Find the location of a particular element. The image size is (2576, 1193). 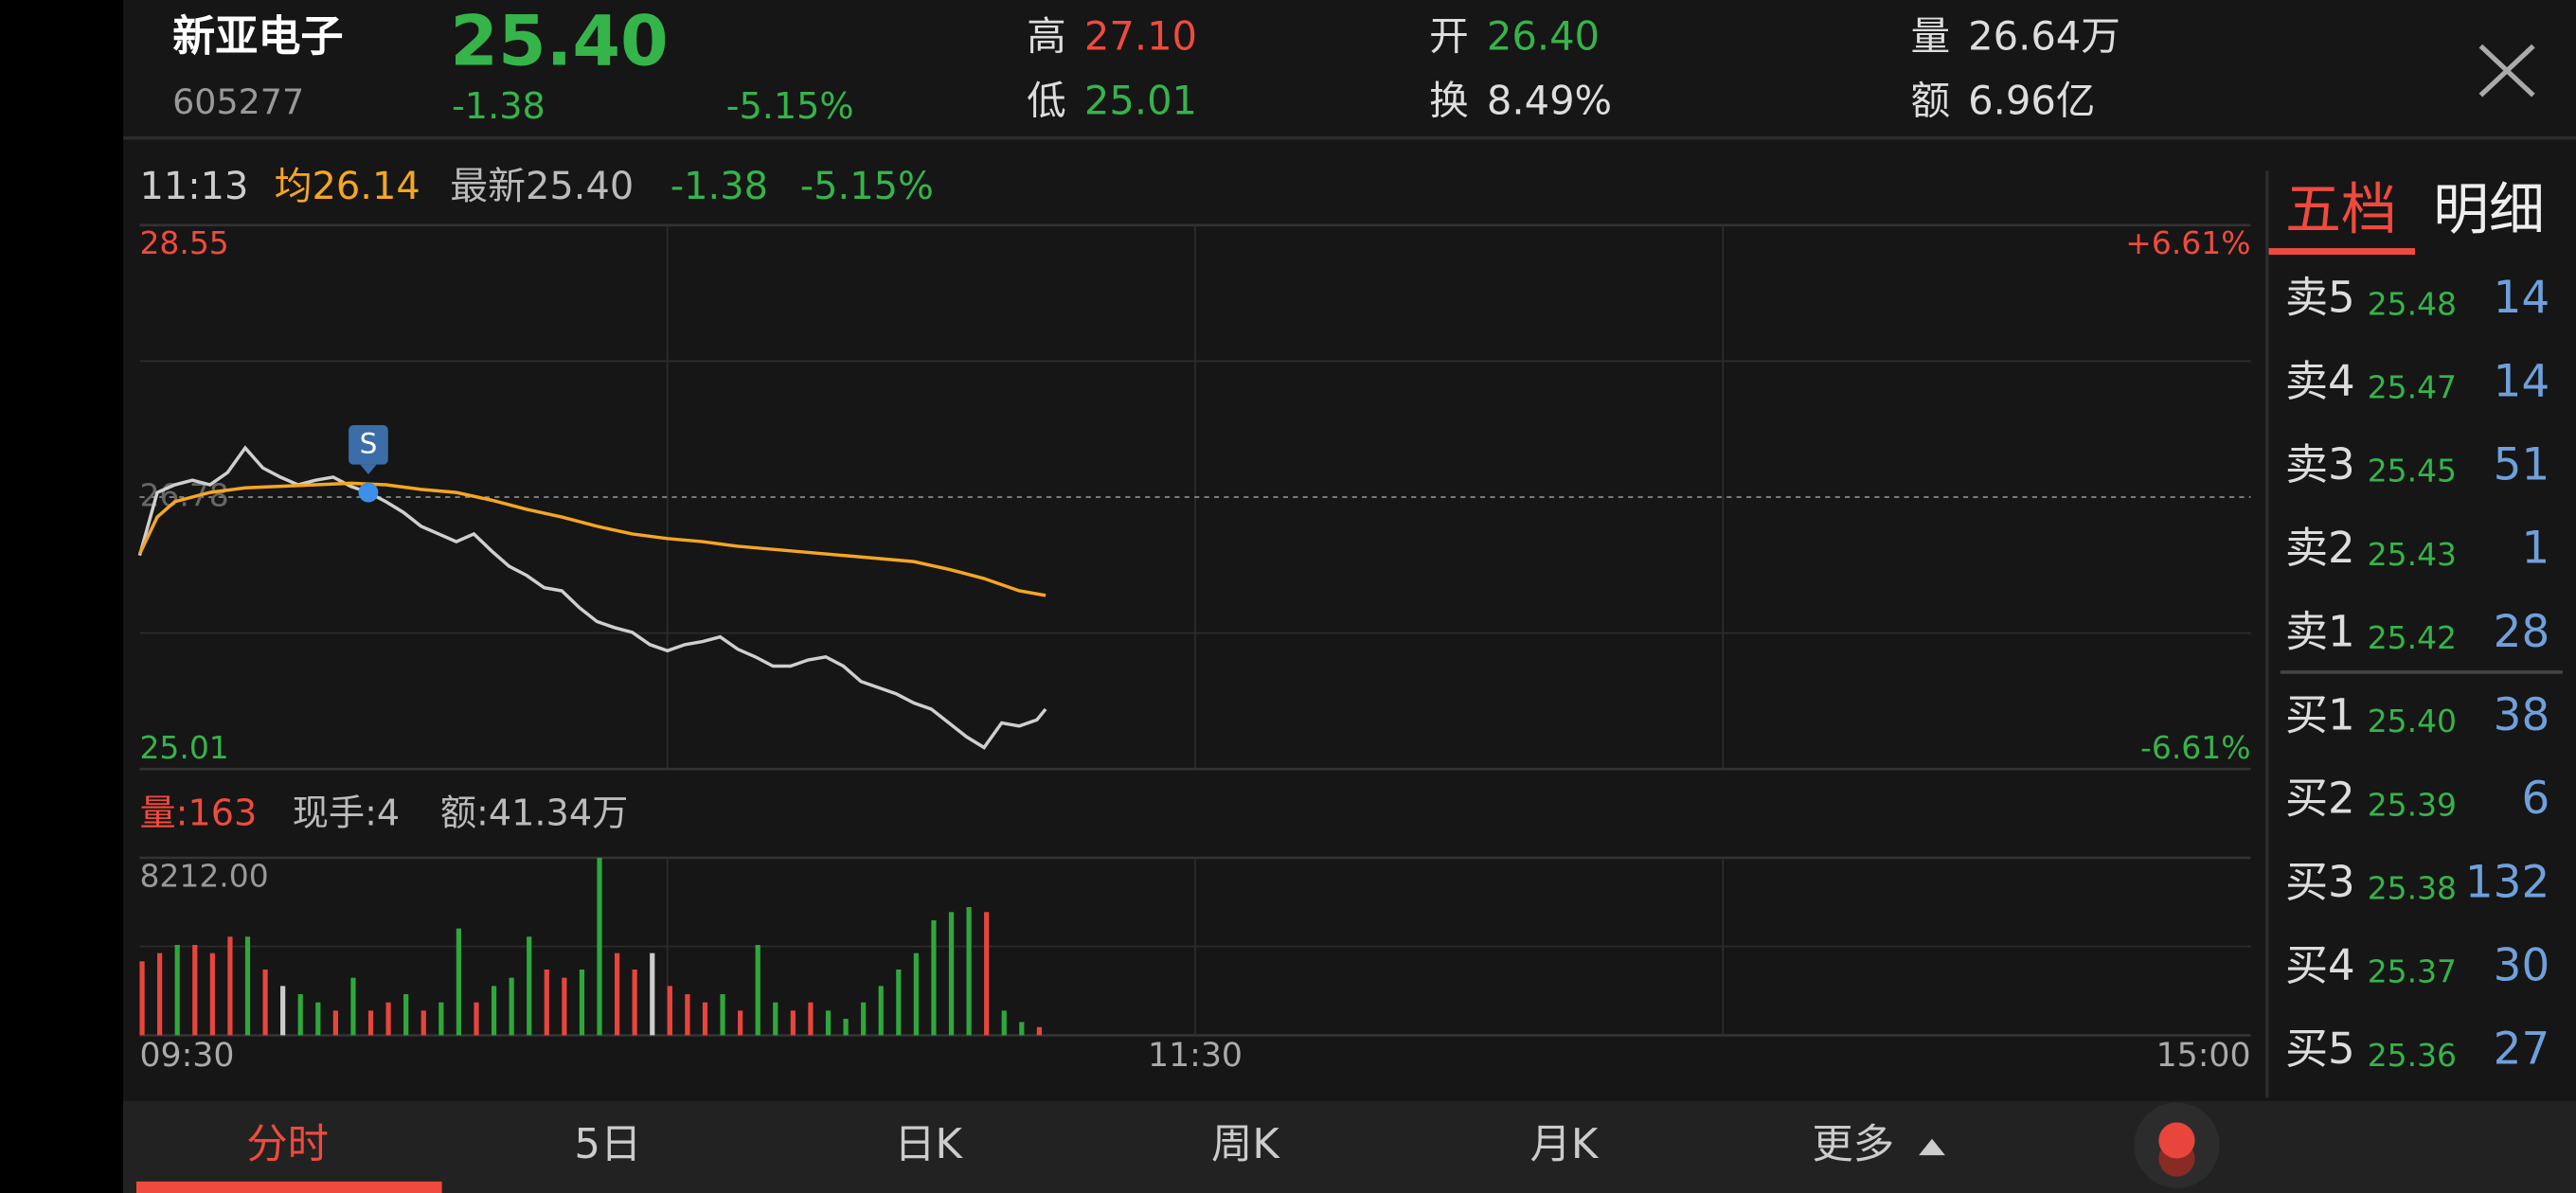

book-label: 卖3 is located at coordinates (2320, 464).